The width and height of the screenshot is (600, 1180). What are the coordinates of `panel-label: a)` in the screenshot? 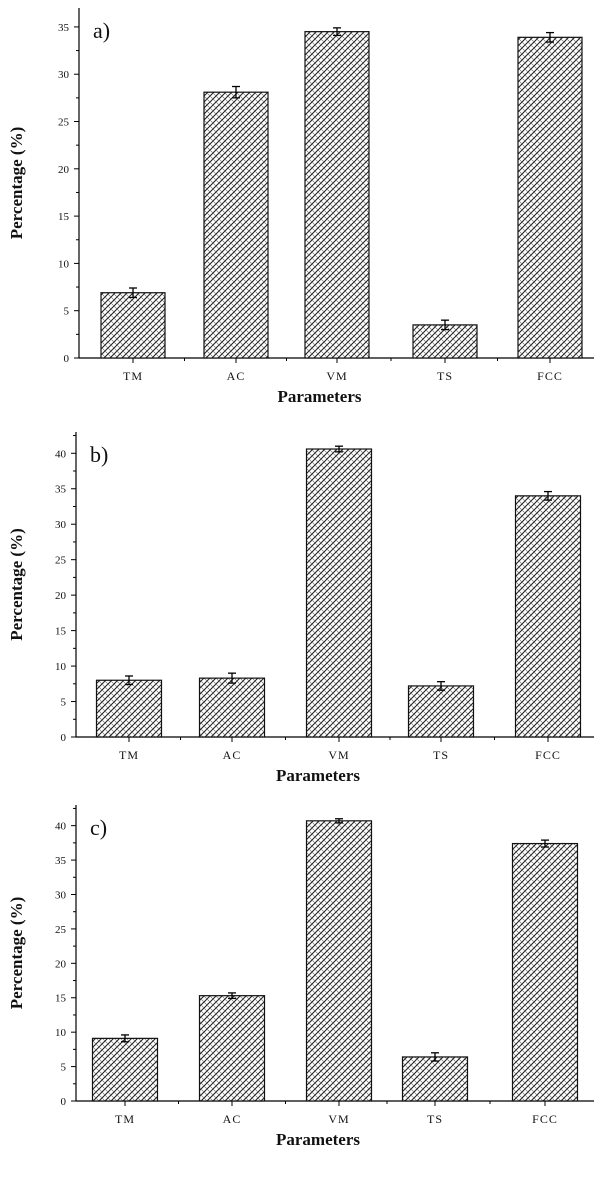 It's located at (101, 30).